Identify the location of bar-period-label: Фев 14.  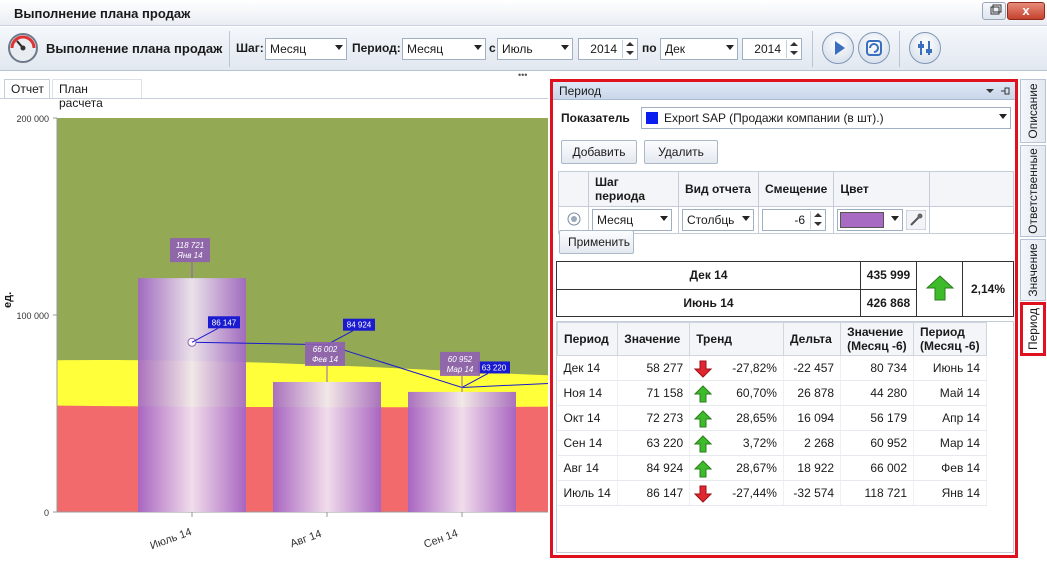
(325, 359).